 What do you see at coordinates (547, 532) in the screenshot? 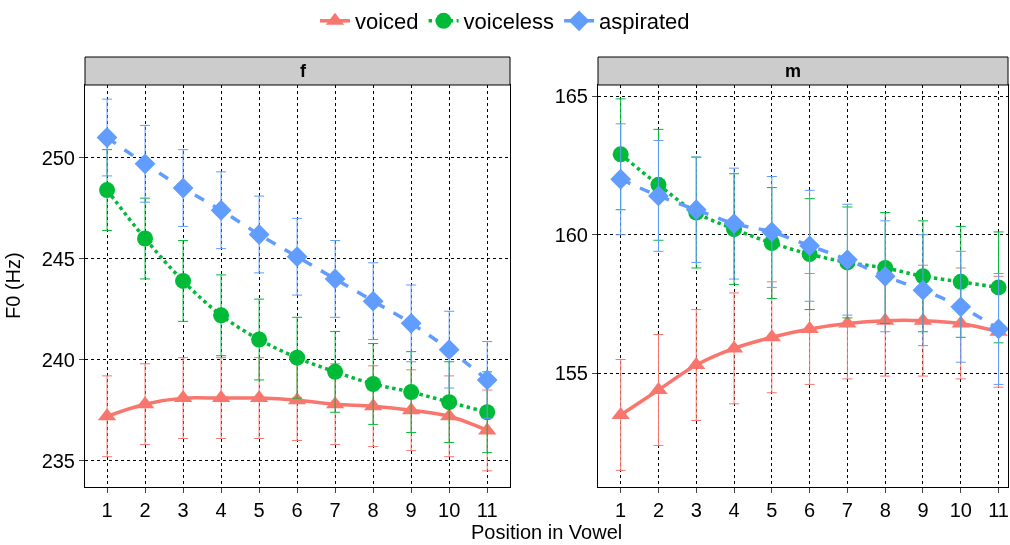
I see `x-axis-title: Position in Vowel` at bounding box center [547, 532].